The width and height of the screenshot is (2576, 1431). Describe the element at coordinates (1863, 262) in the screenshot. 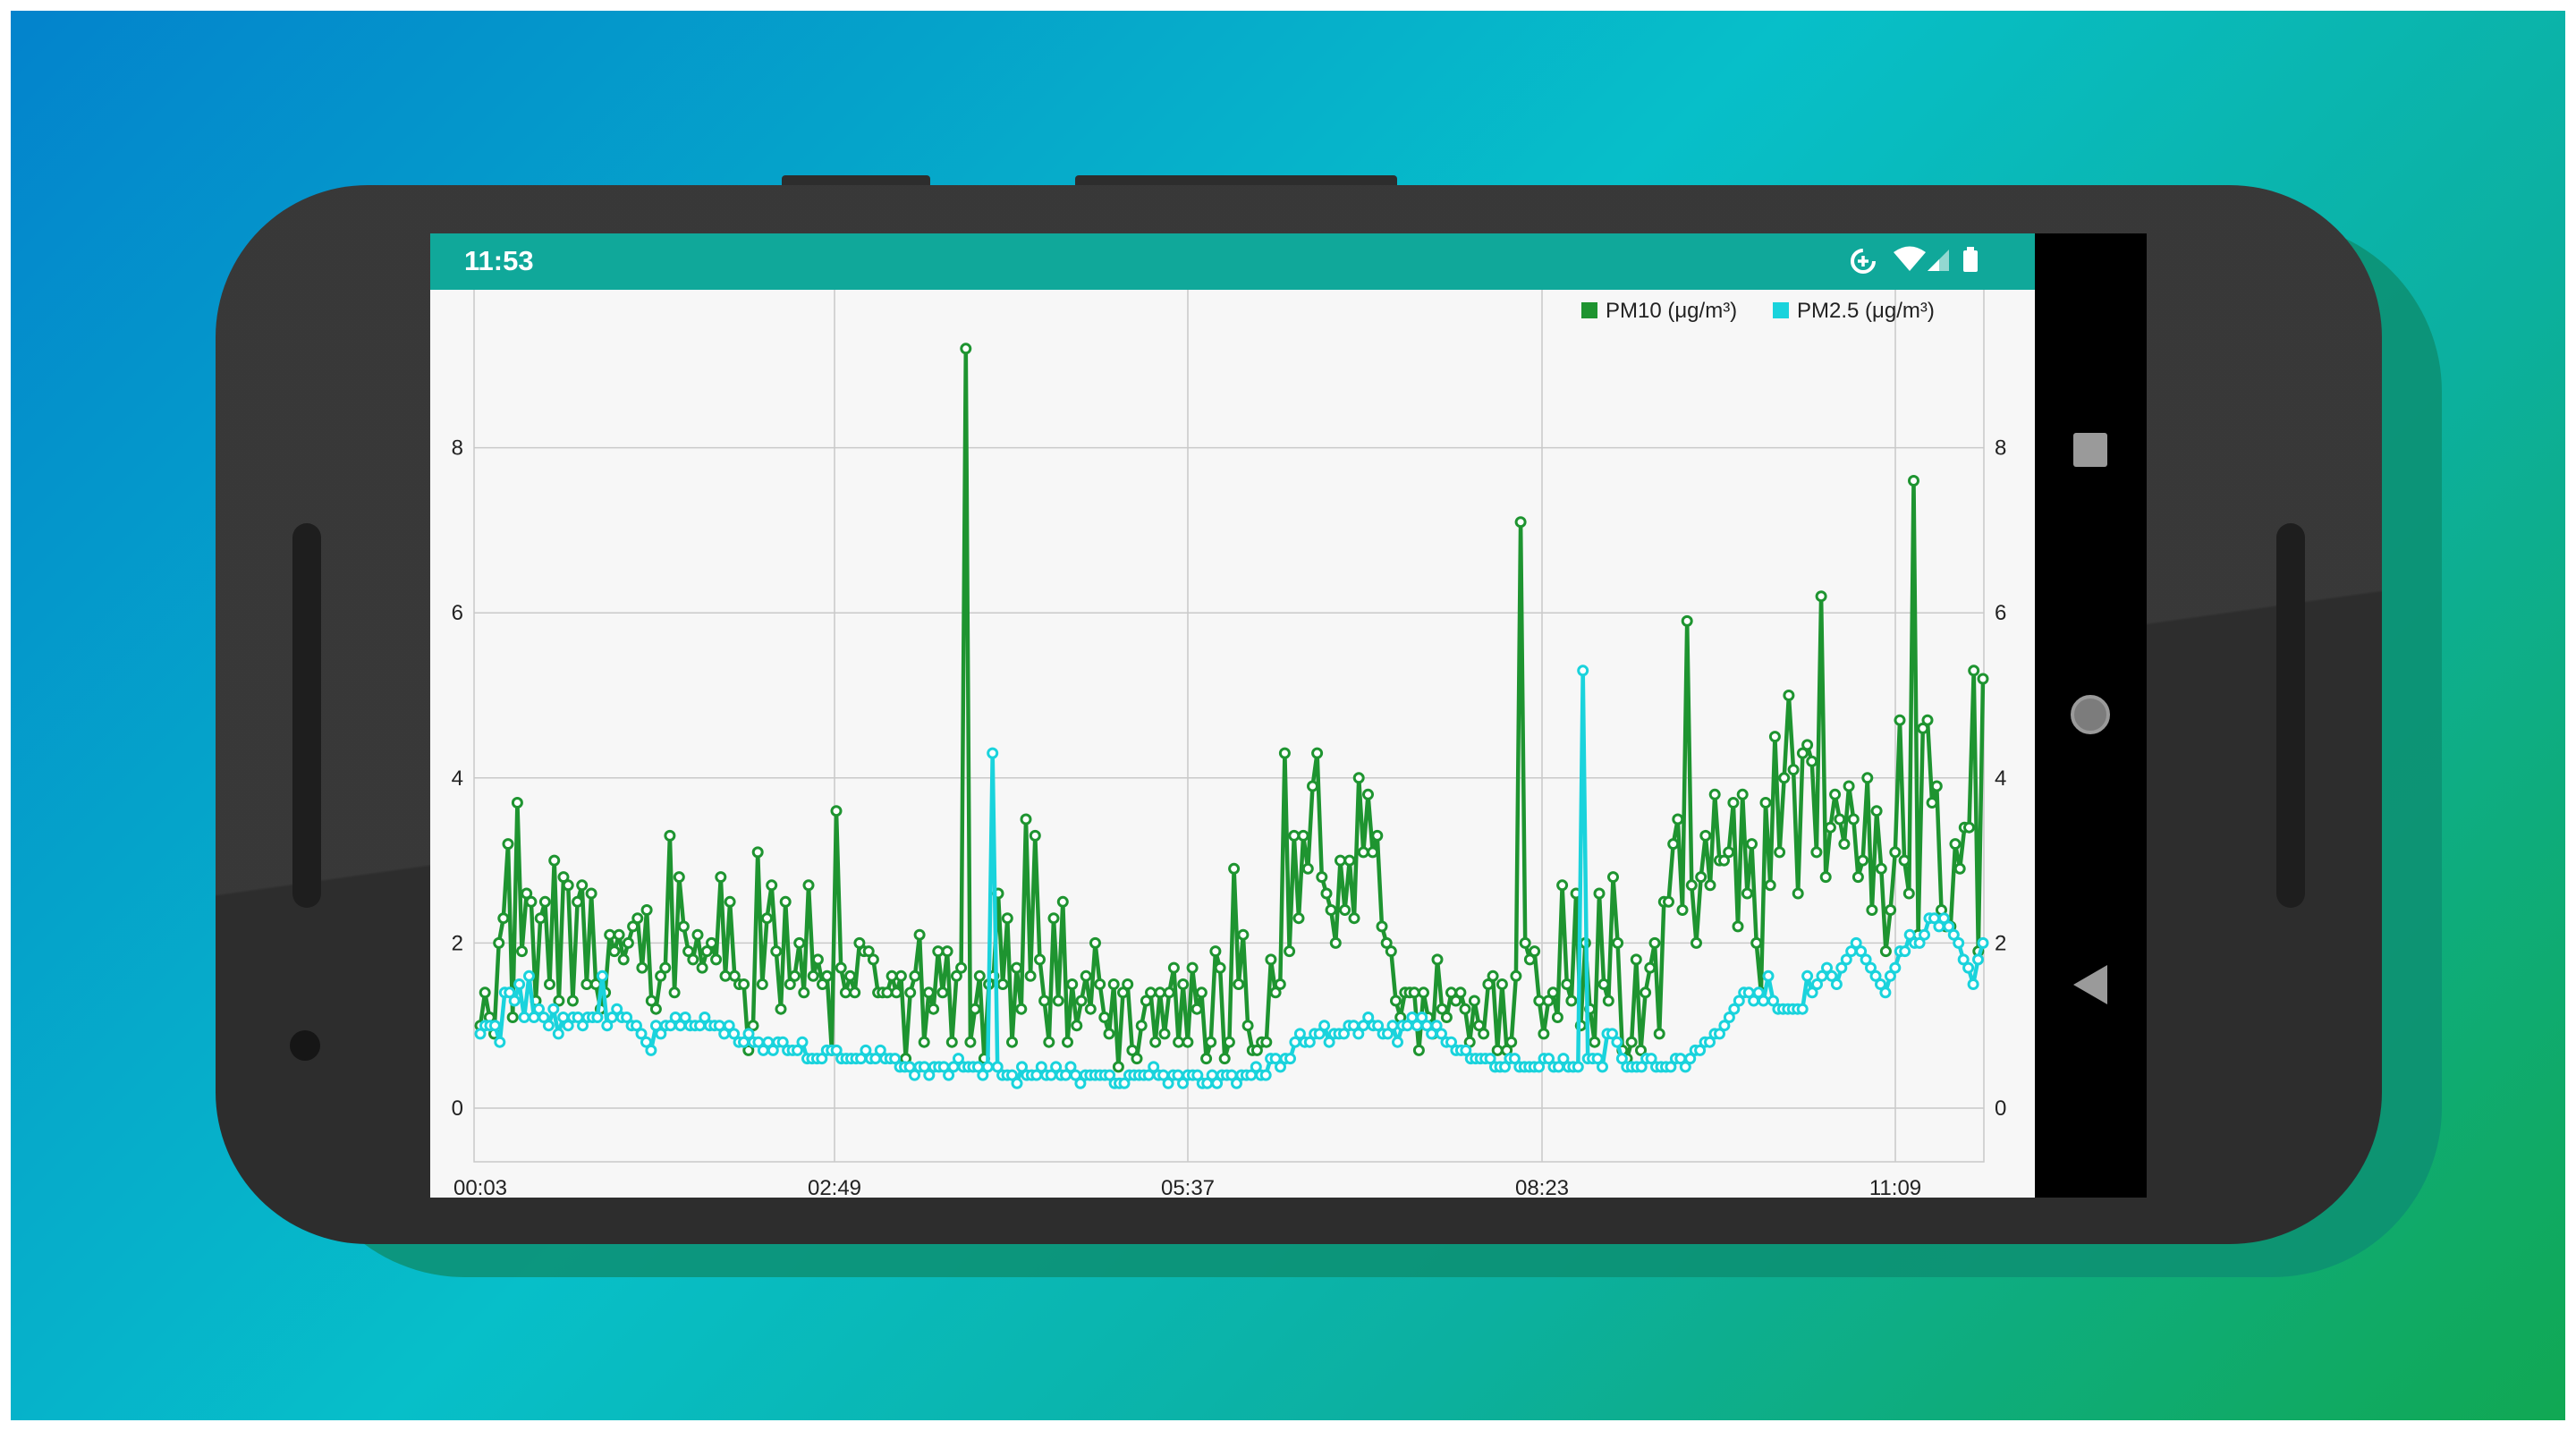

I see `data-saver-icon` at that location.